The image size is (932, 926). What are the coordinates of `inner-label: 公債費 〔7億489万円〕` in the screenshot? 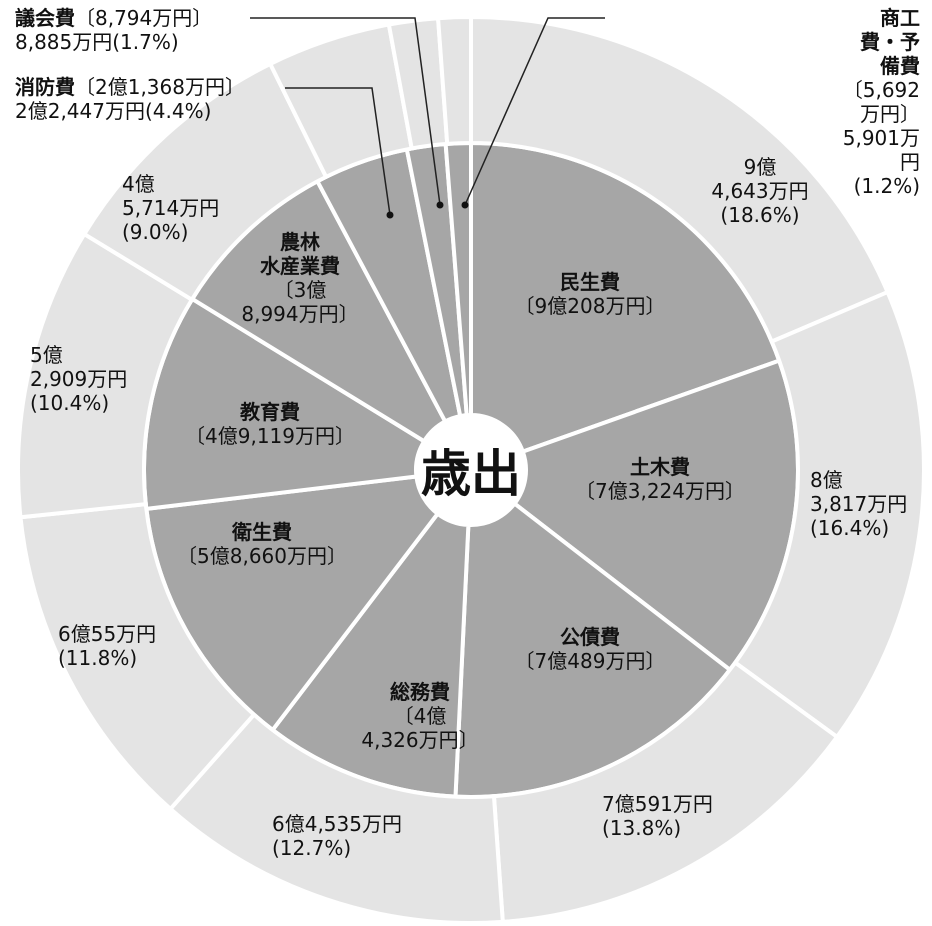 It's located at (590, 649).